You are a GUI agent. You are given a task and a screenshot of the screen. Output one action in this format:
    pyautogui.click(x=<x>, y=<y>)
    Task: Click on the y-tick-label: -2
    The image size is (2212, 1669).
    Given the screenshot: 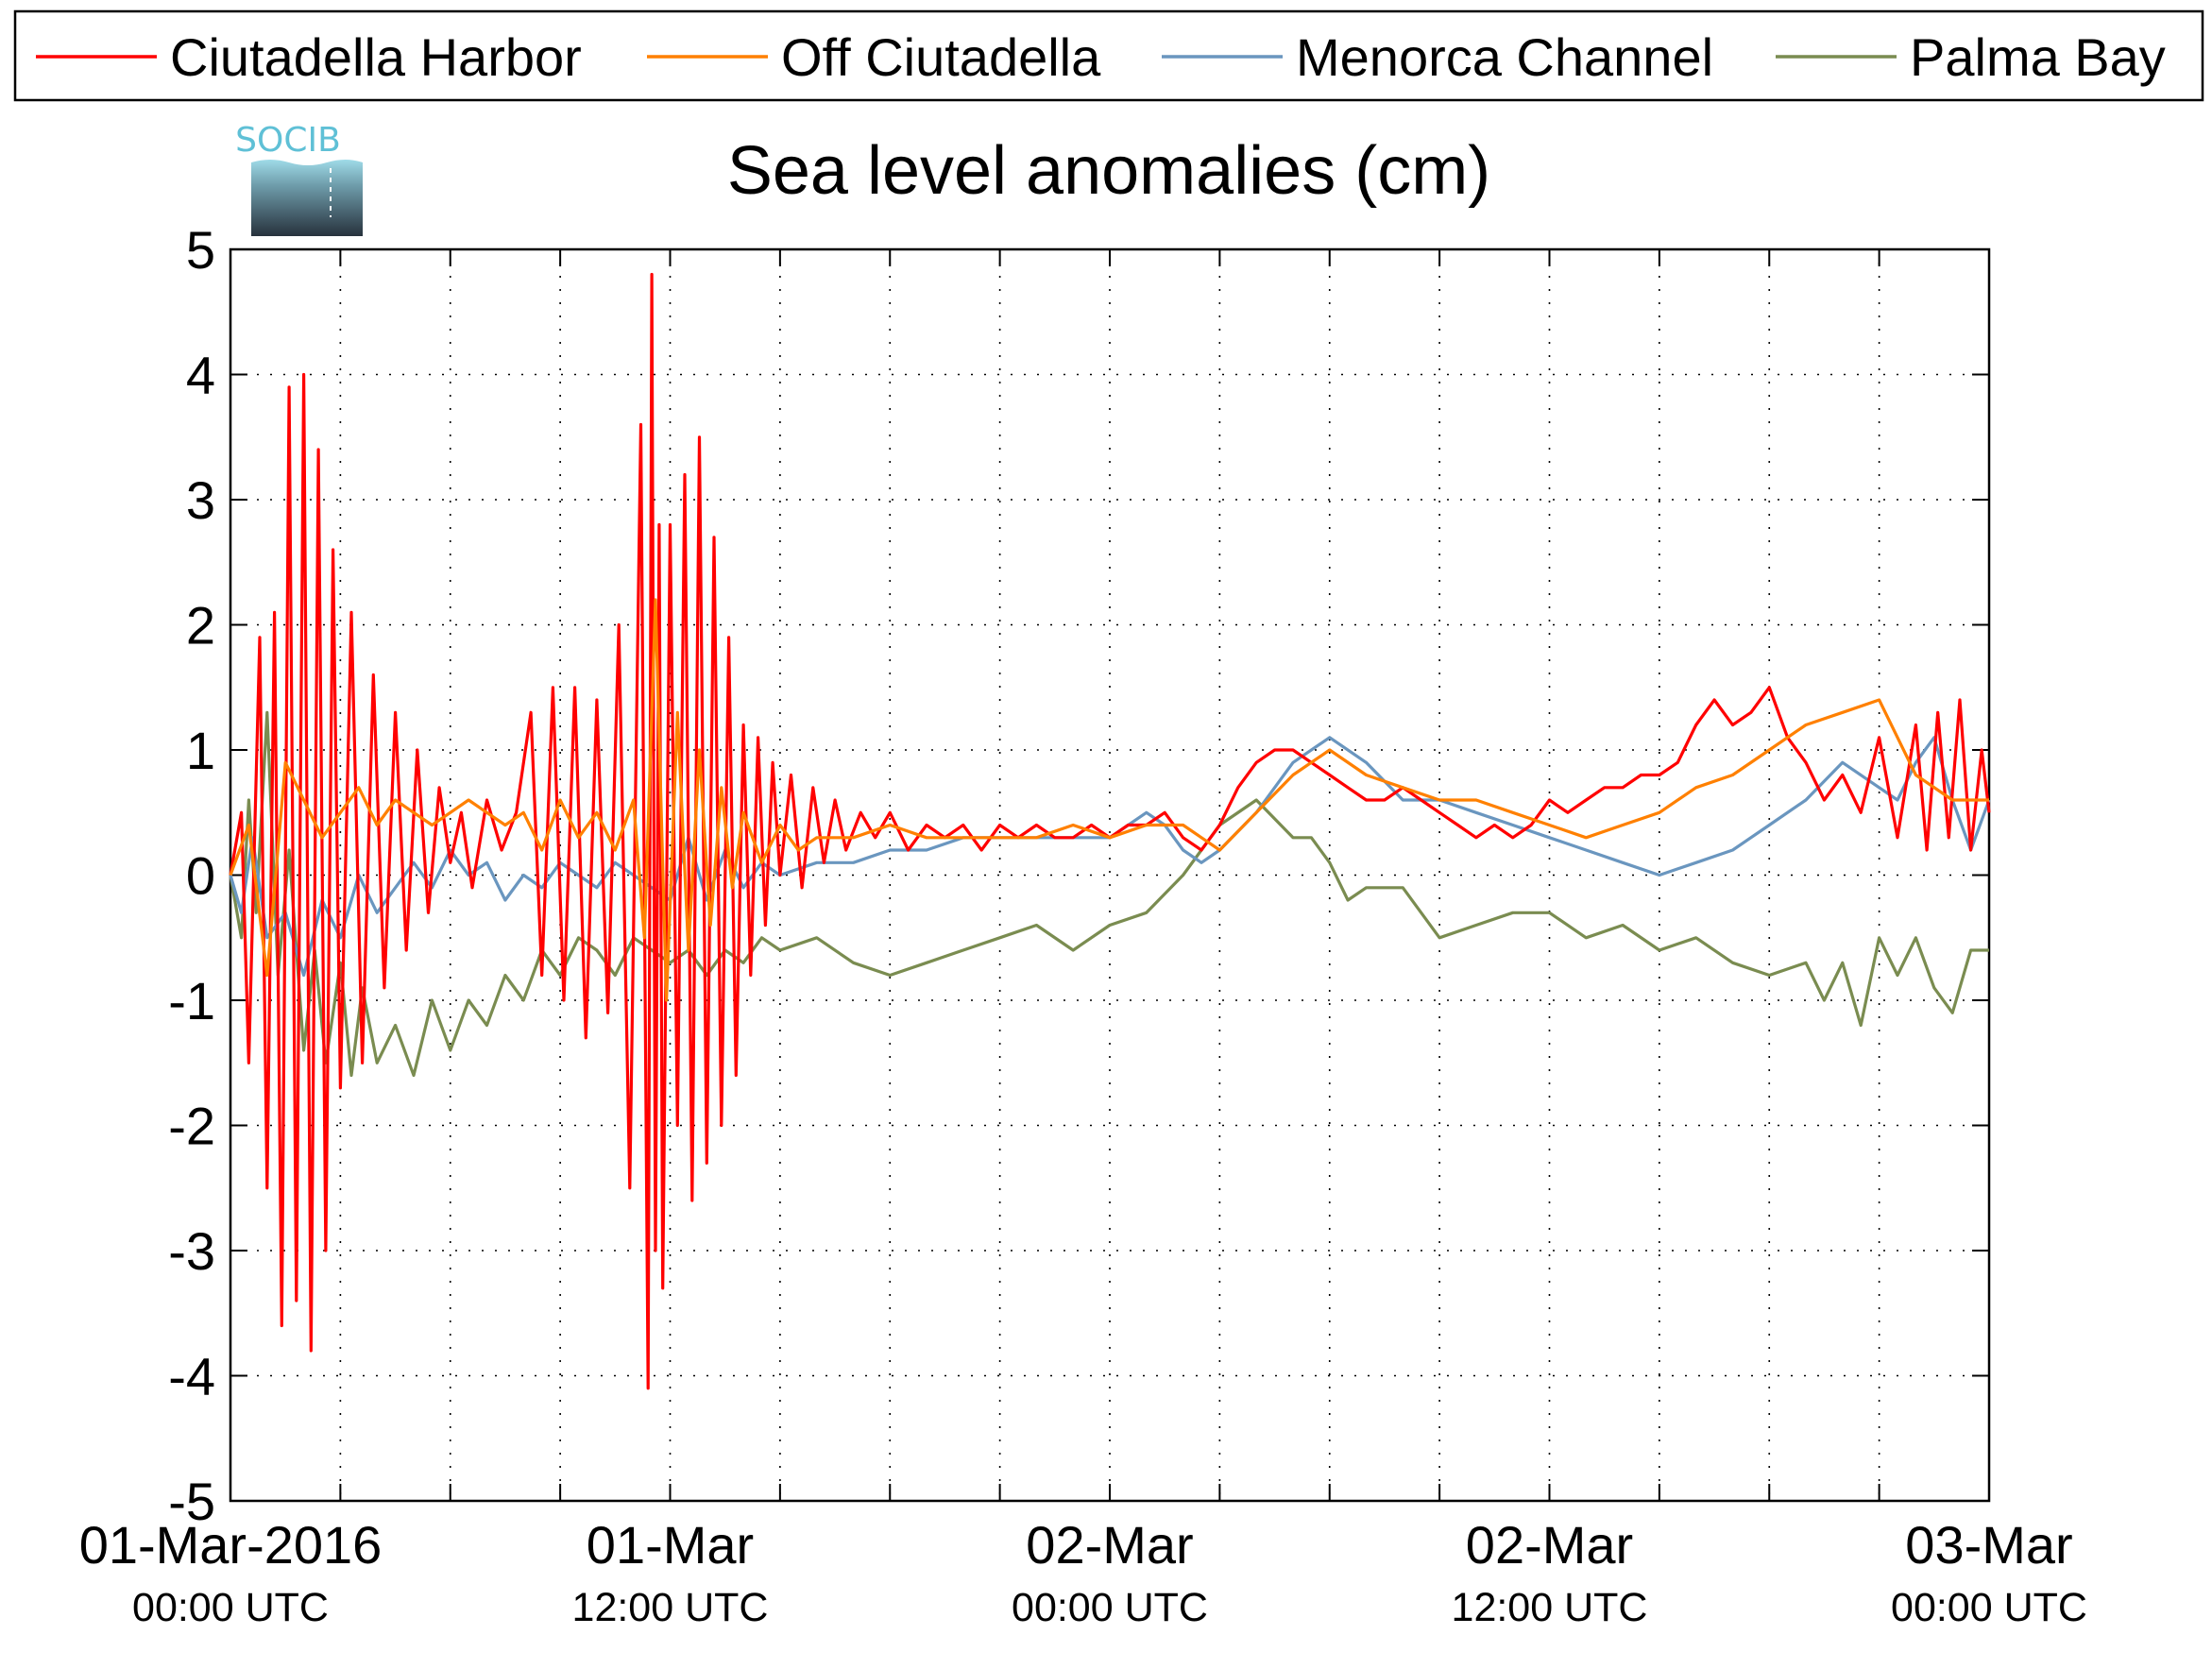 What is the action you would take?
    pyautogui.click(x=191, y=1126)
    